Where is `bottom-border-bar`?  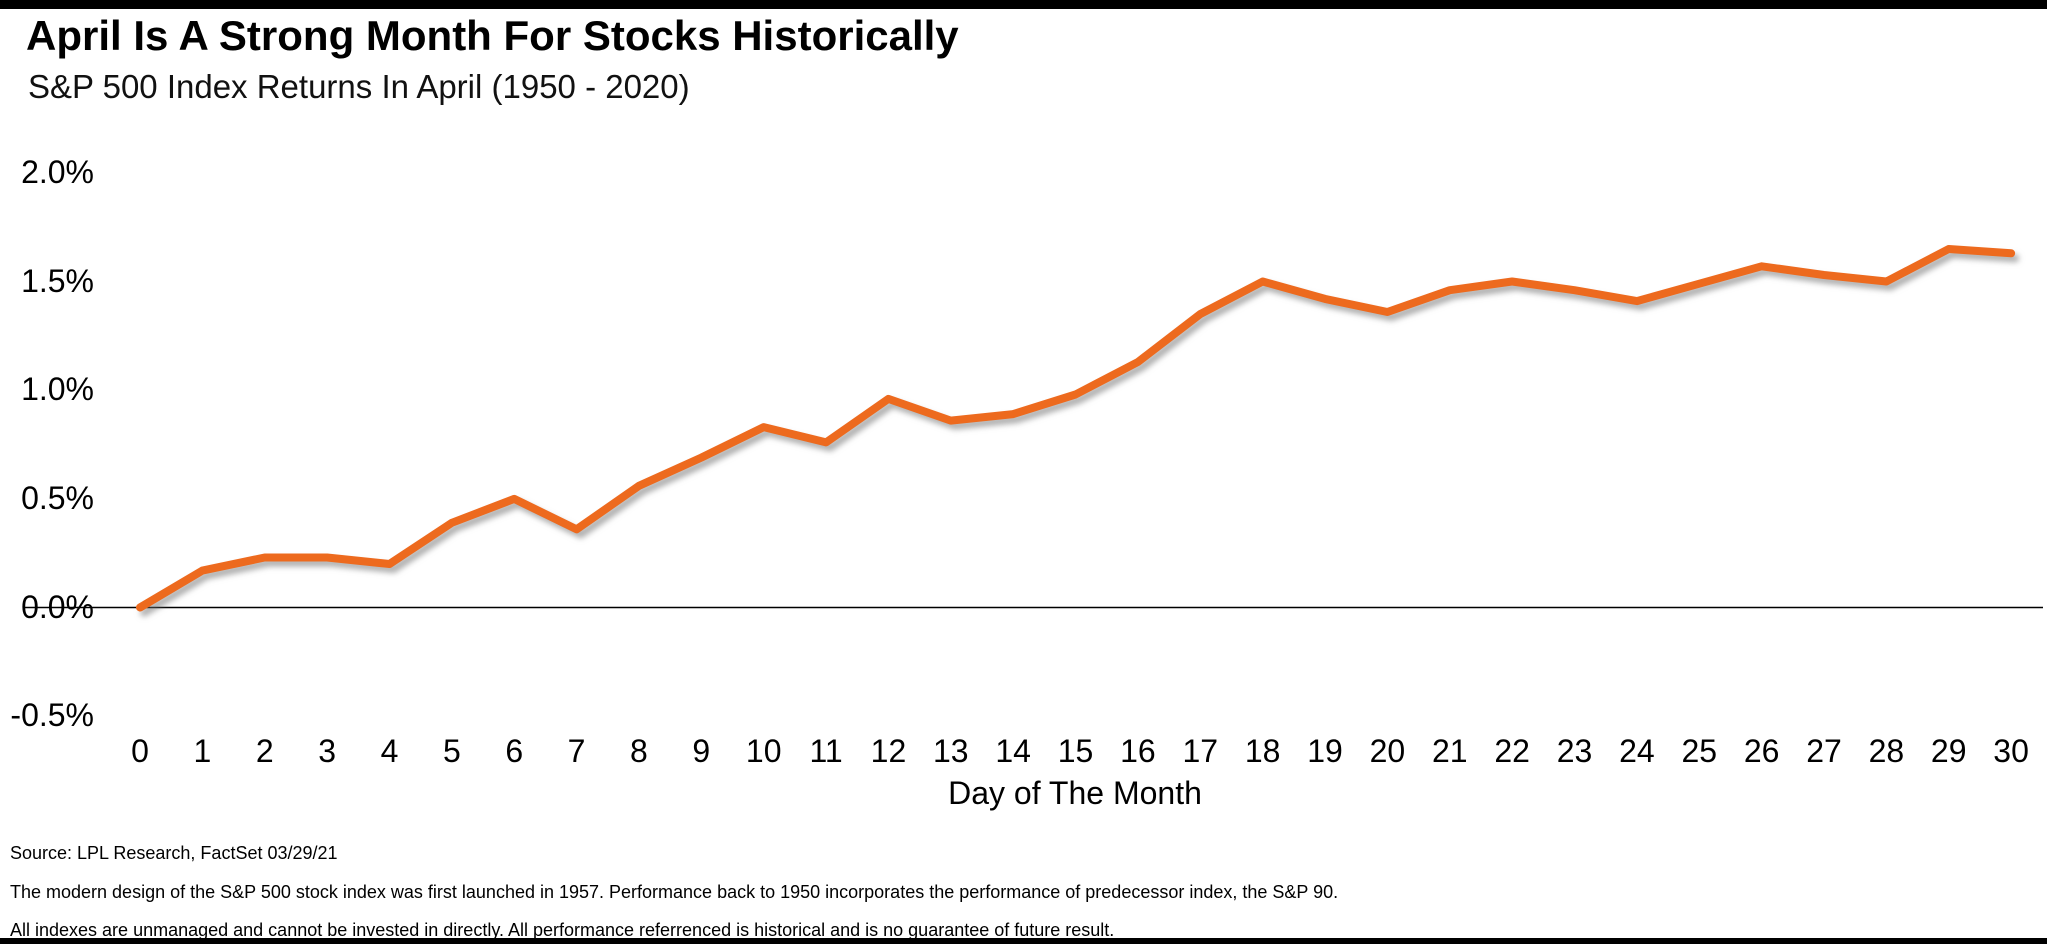 bottom-border-bar is located at coordinates (1023, 941).